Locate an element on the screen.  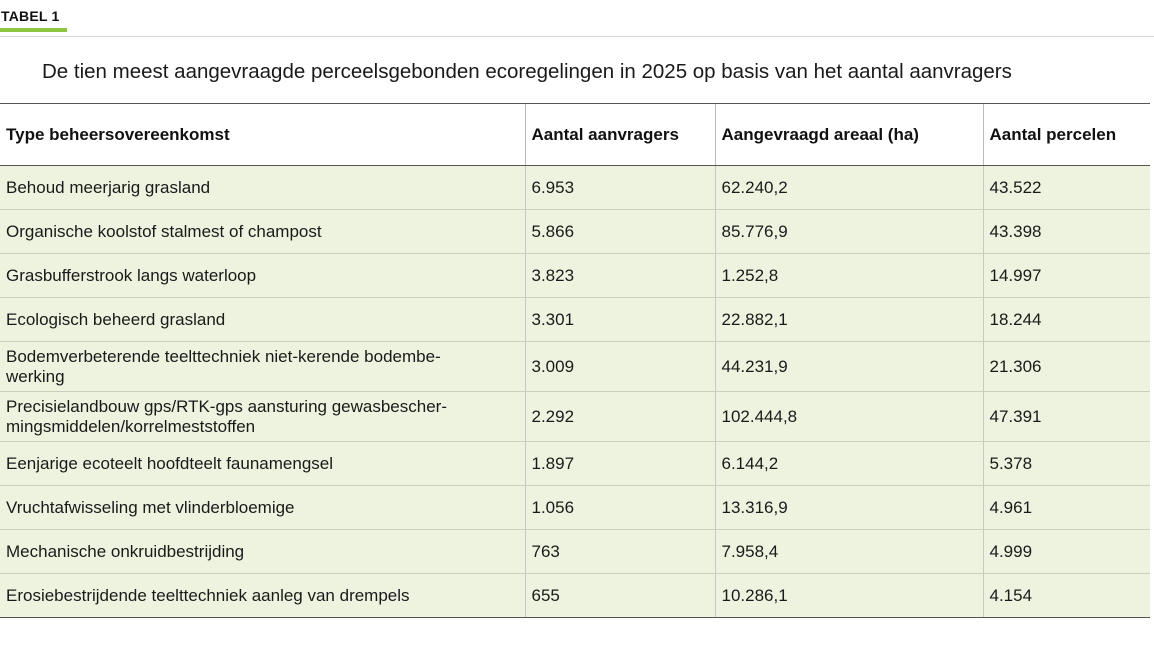
table-label-block: TABEL 1 is located at coordinates (33, 20).